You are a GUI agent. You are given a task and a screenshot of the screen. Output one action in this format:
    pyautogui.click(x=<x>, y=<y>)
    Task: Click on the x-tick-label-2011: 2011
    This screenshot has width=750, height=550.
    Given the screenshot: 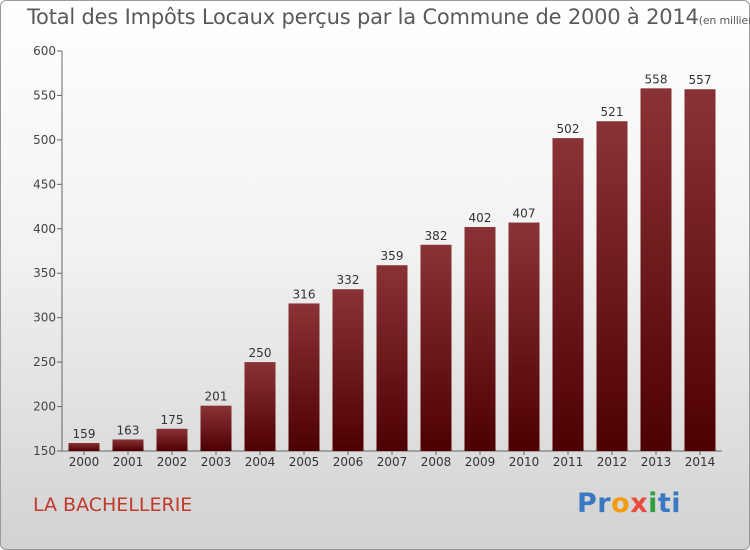 What is the action you would take?
    pyautogui.click(x=568, y=462)
    